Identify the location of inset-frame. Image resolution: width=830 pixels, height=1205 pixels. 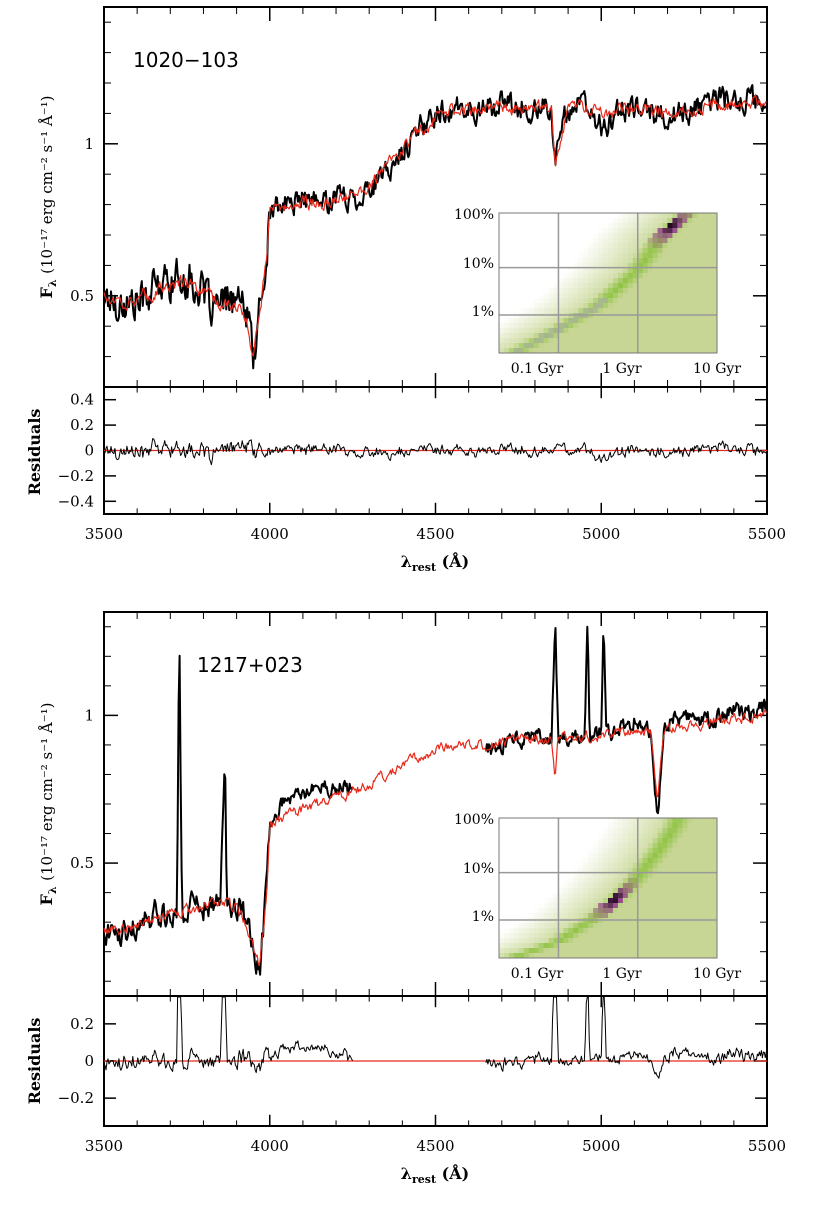
(608, 283).